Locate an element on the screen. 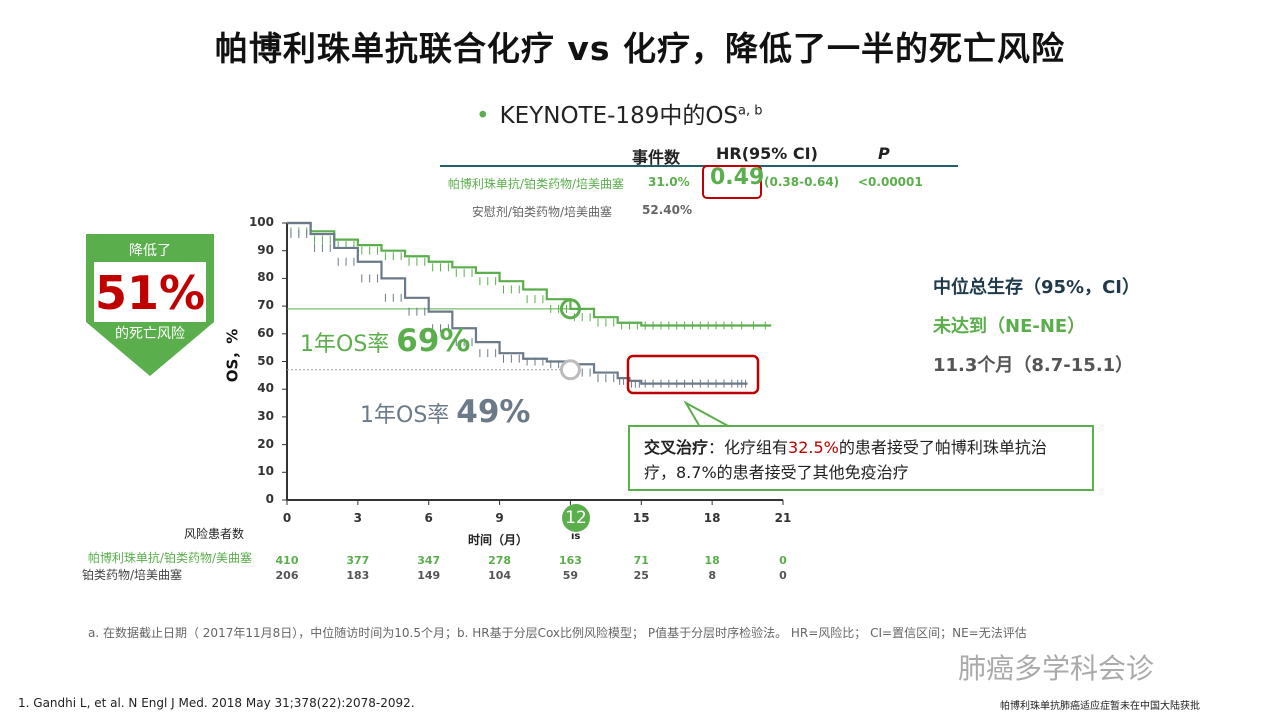 Image resolution: width=1280 pixels, height=720 pixels. risk-number: 25 is located at coordinates (641, 575).